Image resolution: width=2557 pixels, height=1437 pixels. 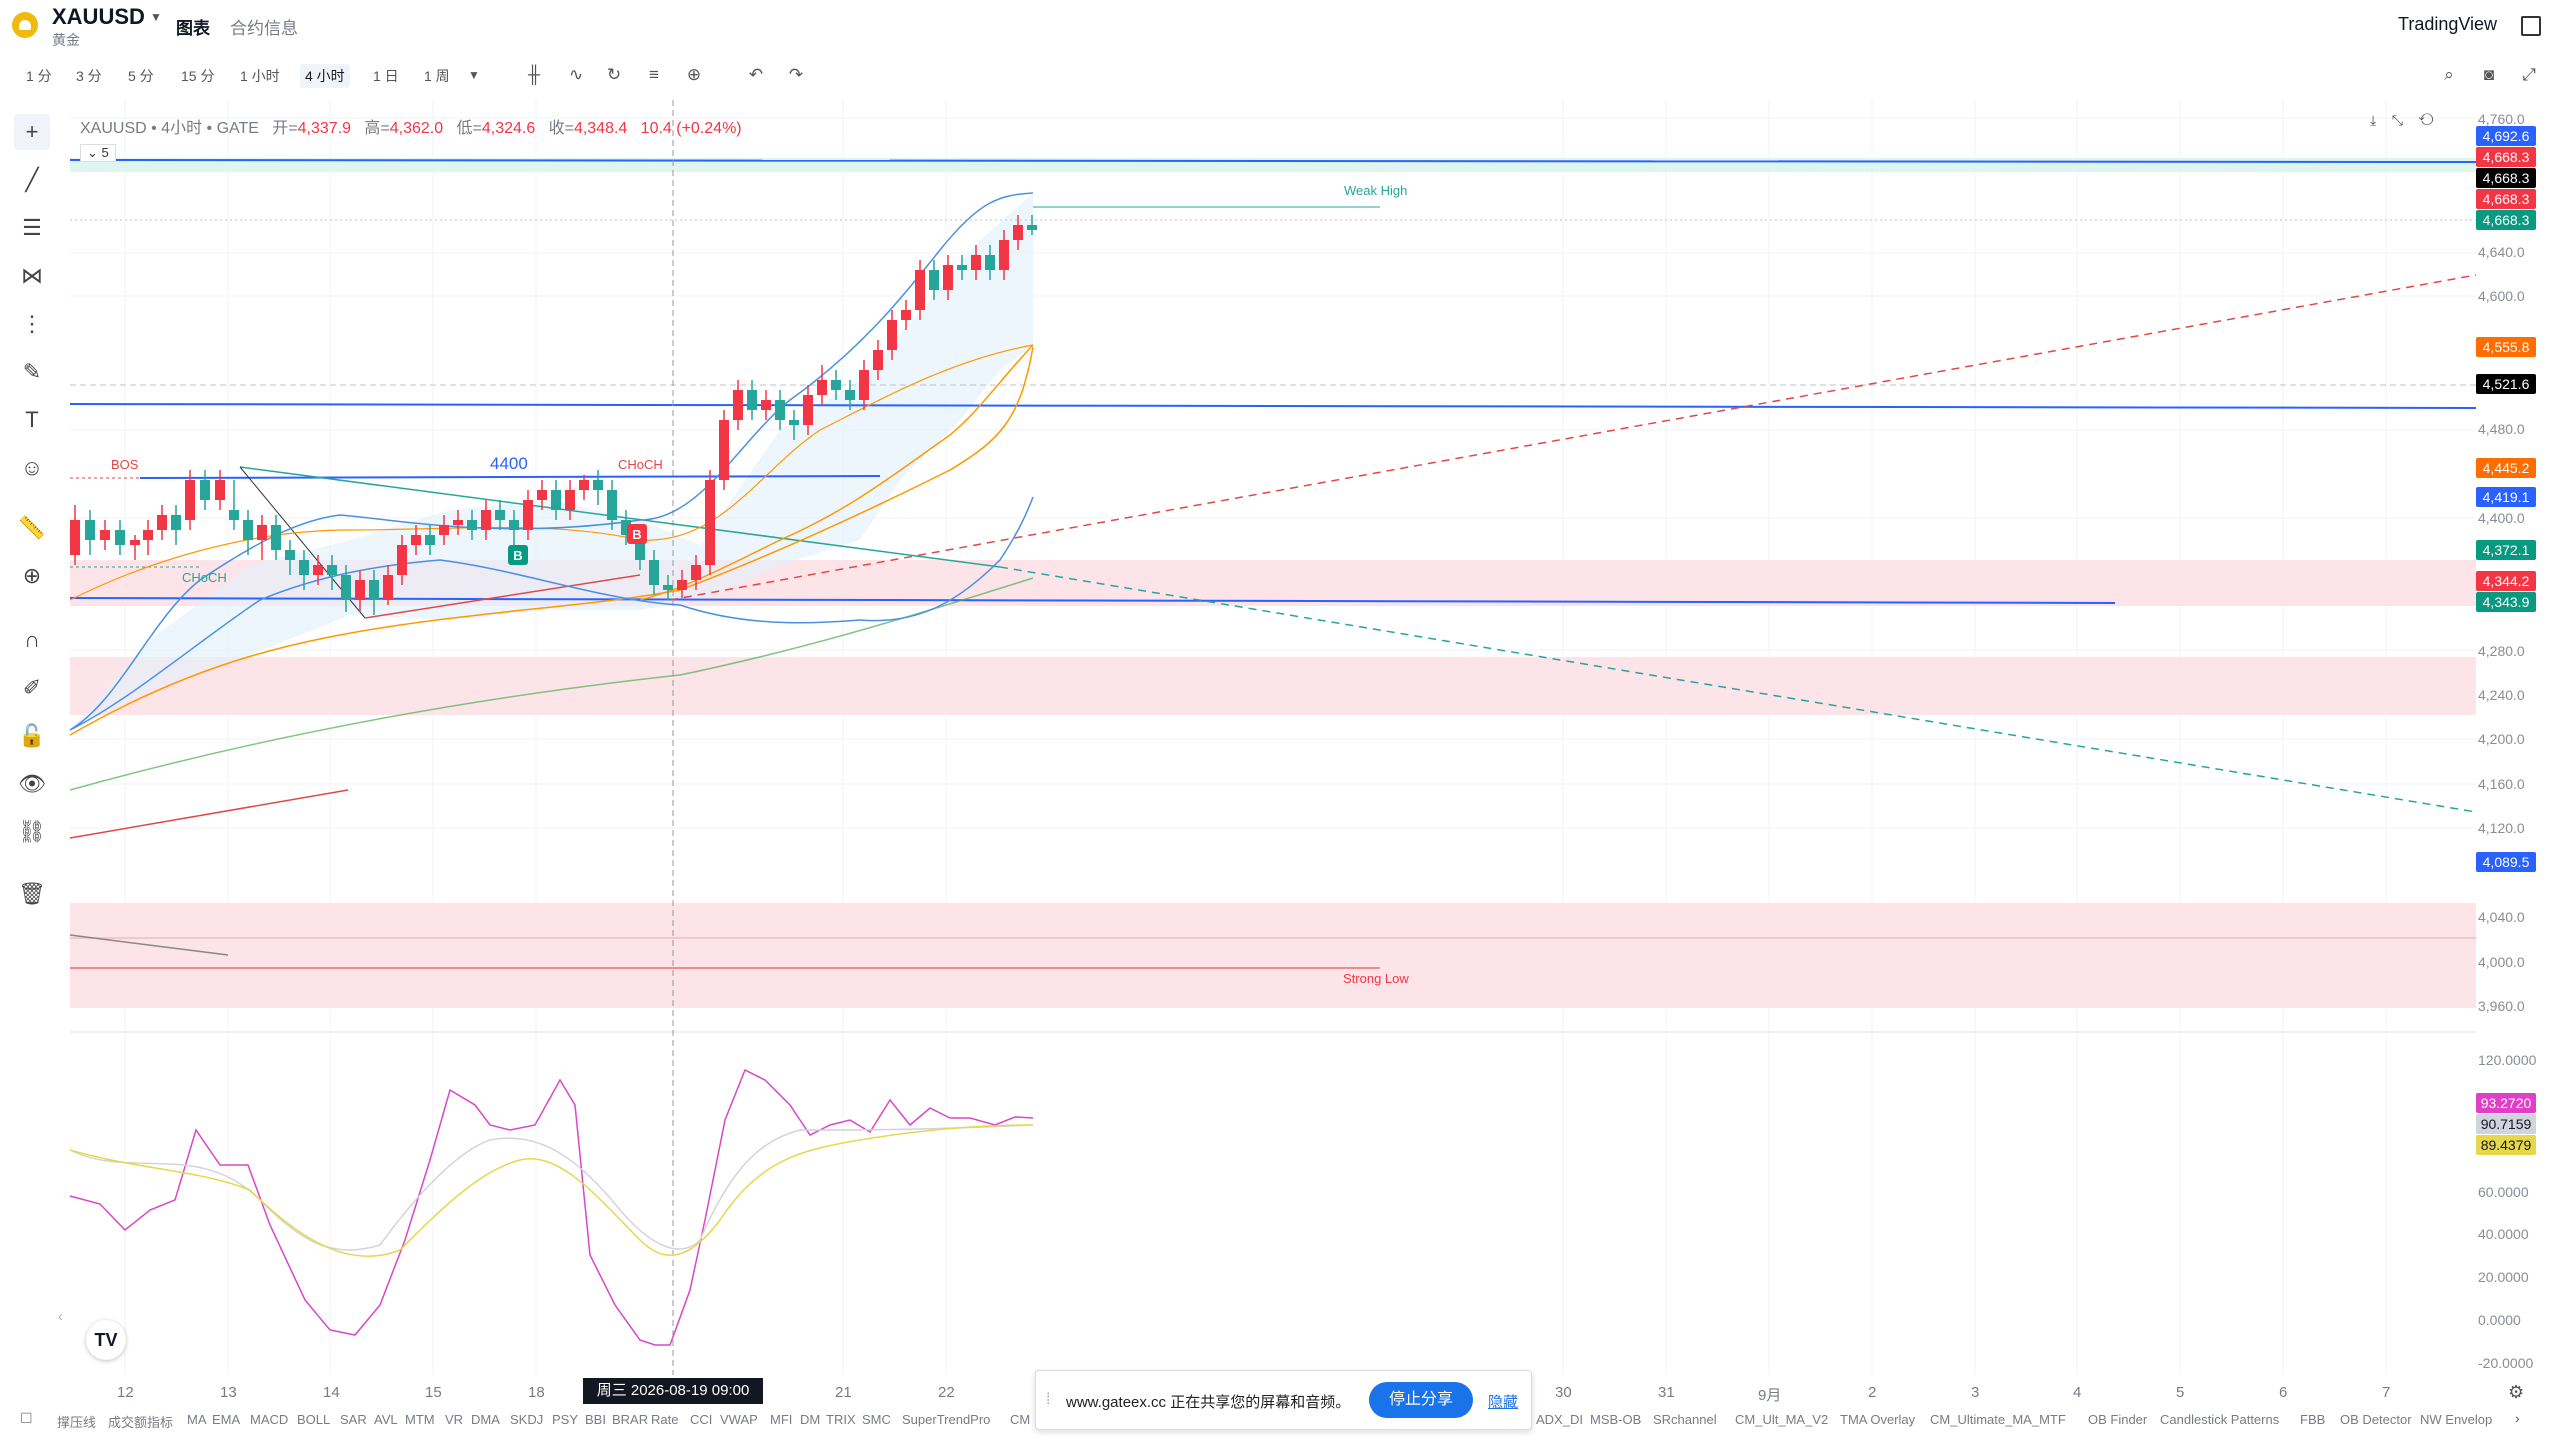 I want to click on indicator-menu-icon: ☐, so click(x=26, y=1418).